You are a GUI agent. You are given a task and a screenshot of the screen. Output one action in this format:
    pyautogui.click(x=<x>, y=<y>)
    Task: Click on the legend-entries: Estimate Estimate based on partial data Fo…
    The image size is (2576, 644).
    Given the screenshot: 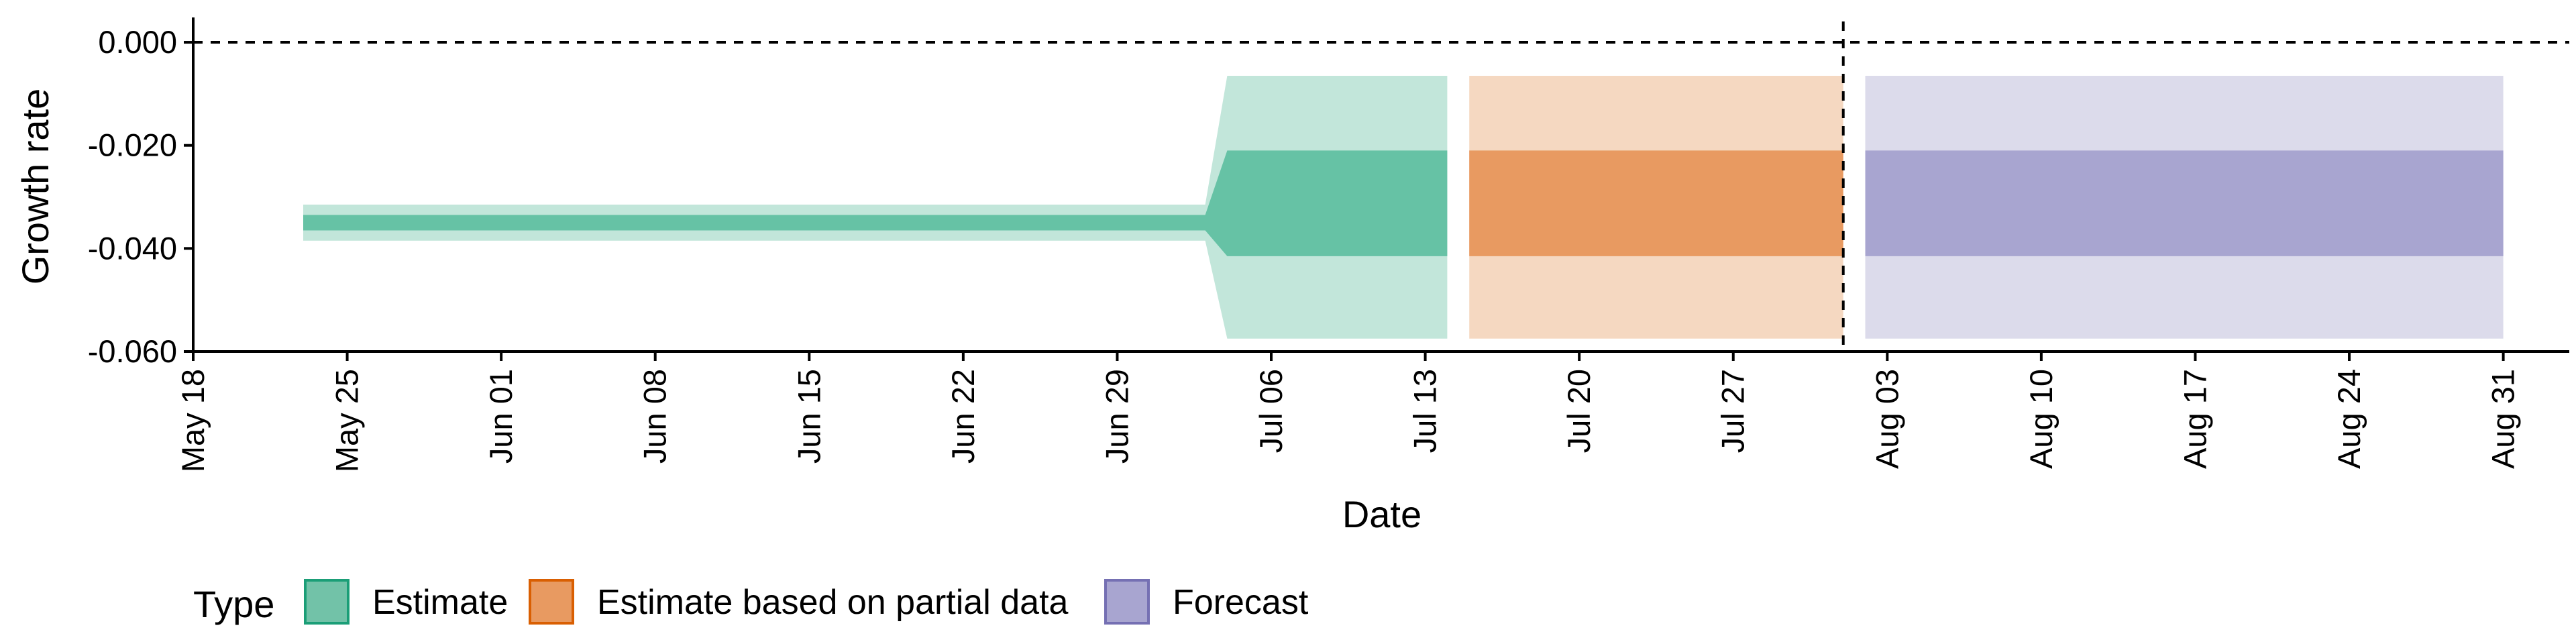 What is the action you would take?
    pyautogui.click(x=806, y=602)
    